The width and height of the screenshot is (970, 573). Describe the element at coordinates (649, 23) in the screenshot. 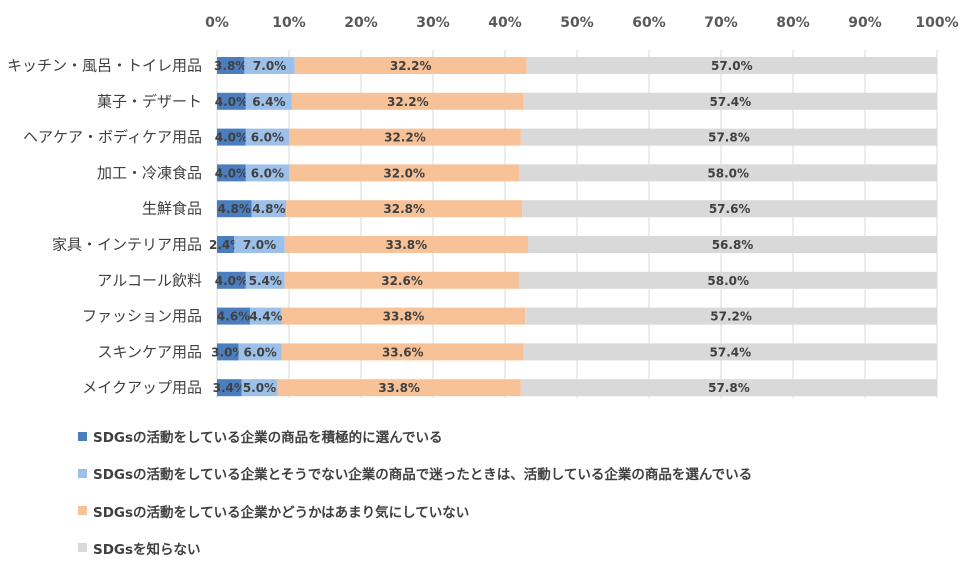

I see `x-tick-label: 60%` at that location.